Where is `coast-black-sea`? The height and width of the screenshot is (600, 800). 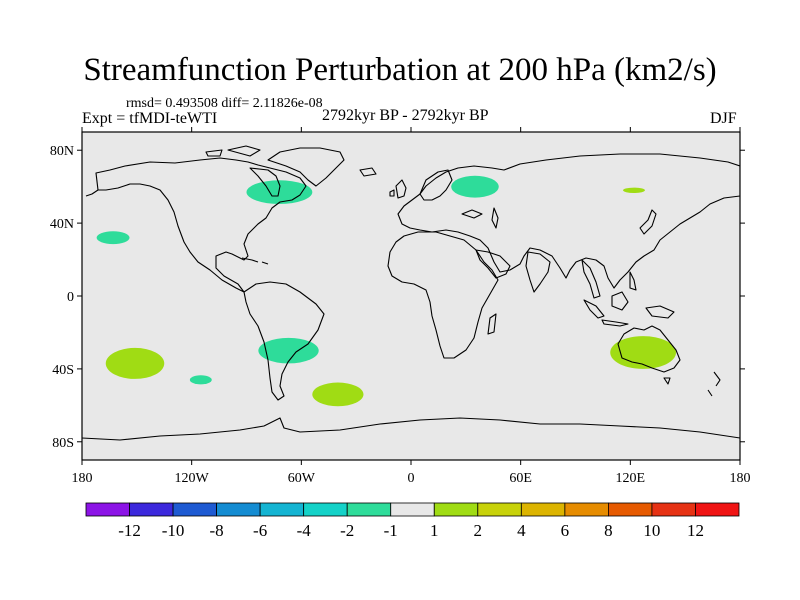
coast-black-sea is located at coordinates (472, 214).